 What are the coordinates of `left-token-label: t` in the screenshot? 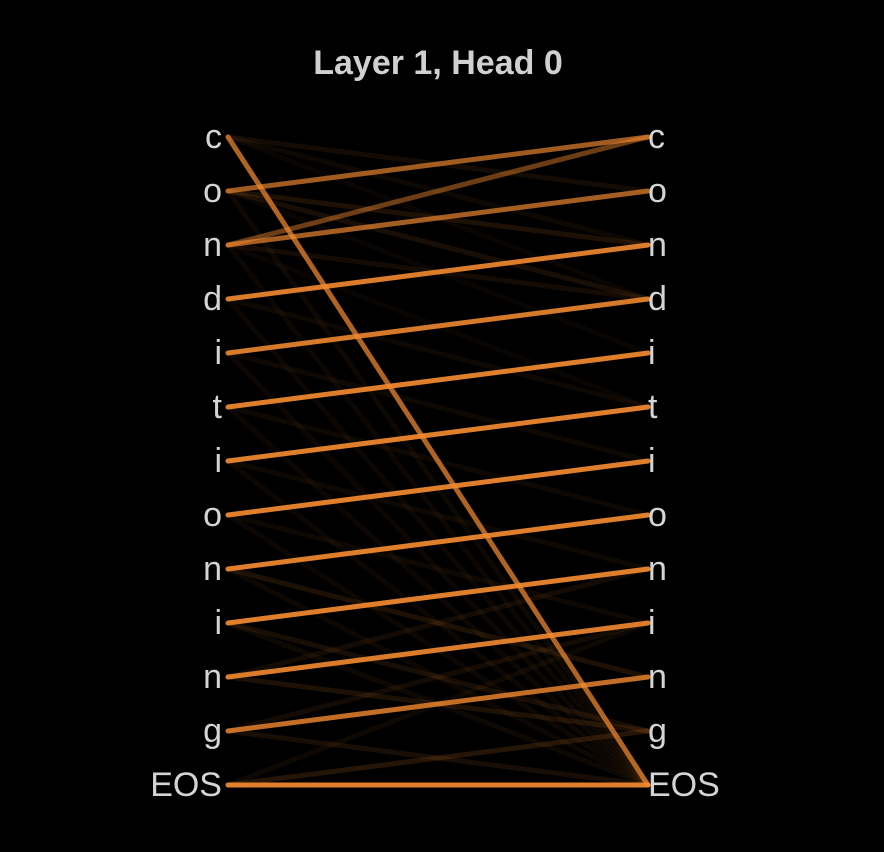 It's located at (218, 407).